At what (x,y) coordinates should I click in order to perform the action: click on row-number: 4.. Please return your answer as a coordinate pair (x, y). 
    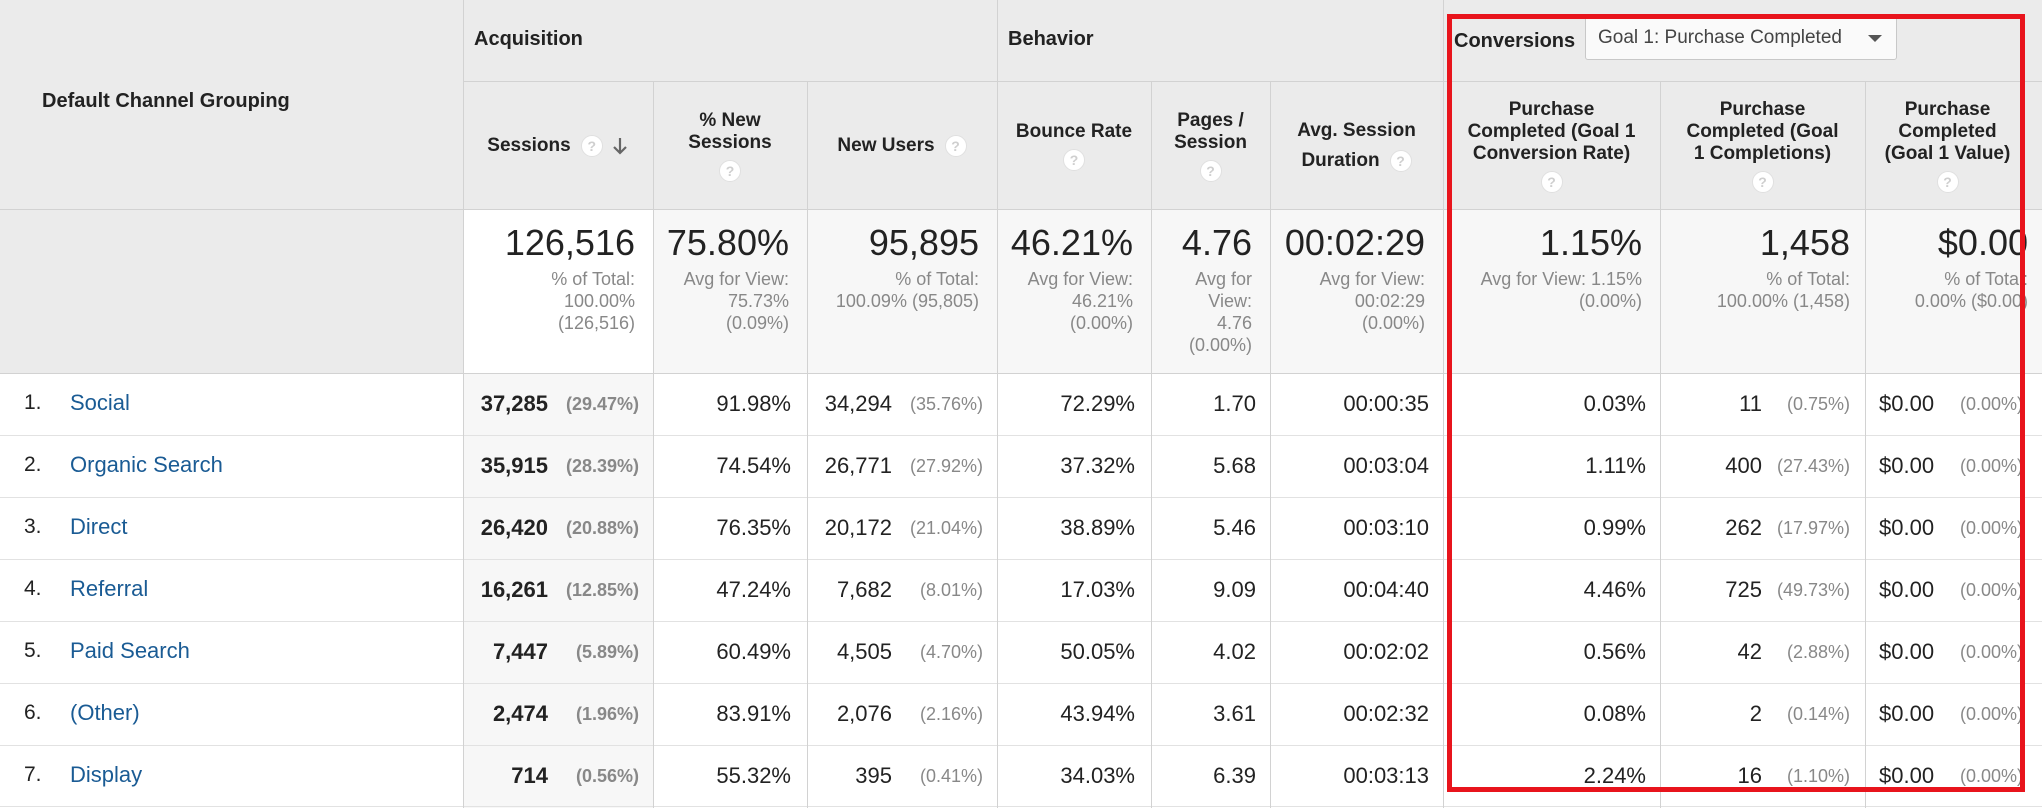
    Looking at the image, I should click on (33, 588).